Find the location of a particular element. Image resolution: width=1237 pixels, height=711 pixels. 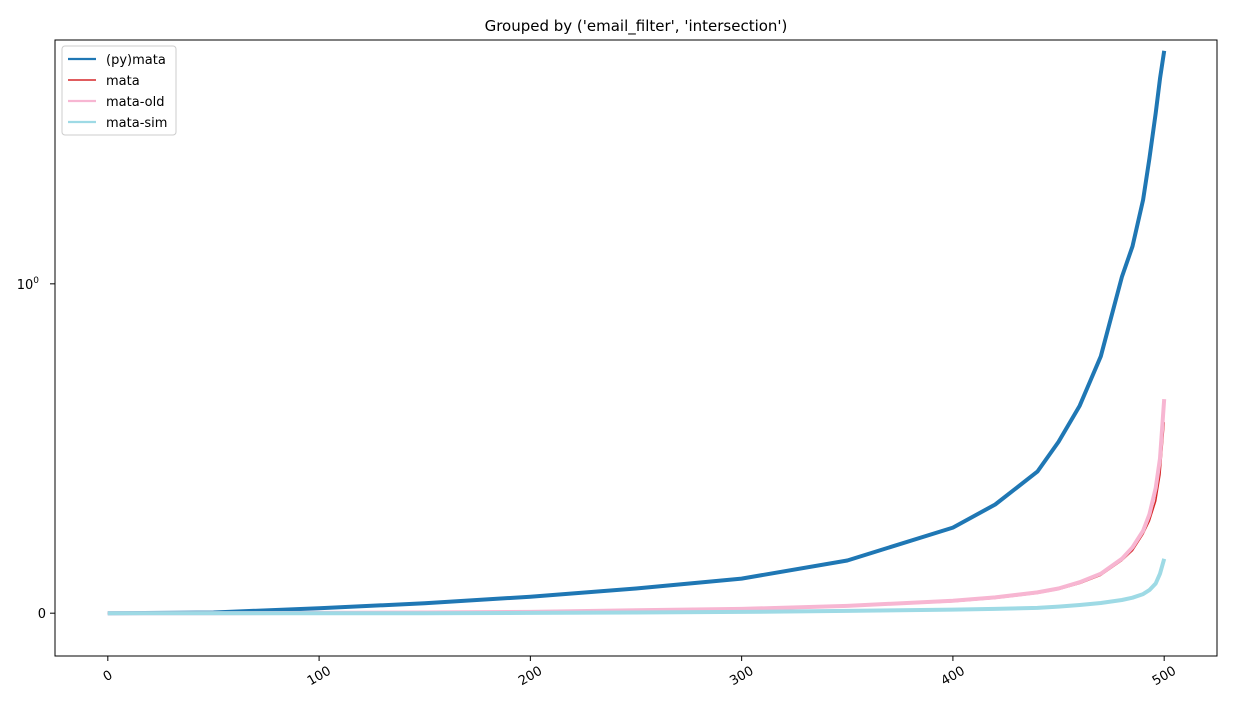

legend-label: mata-sim is located at coordinates (136, 123).